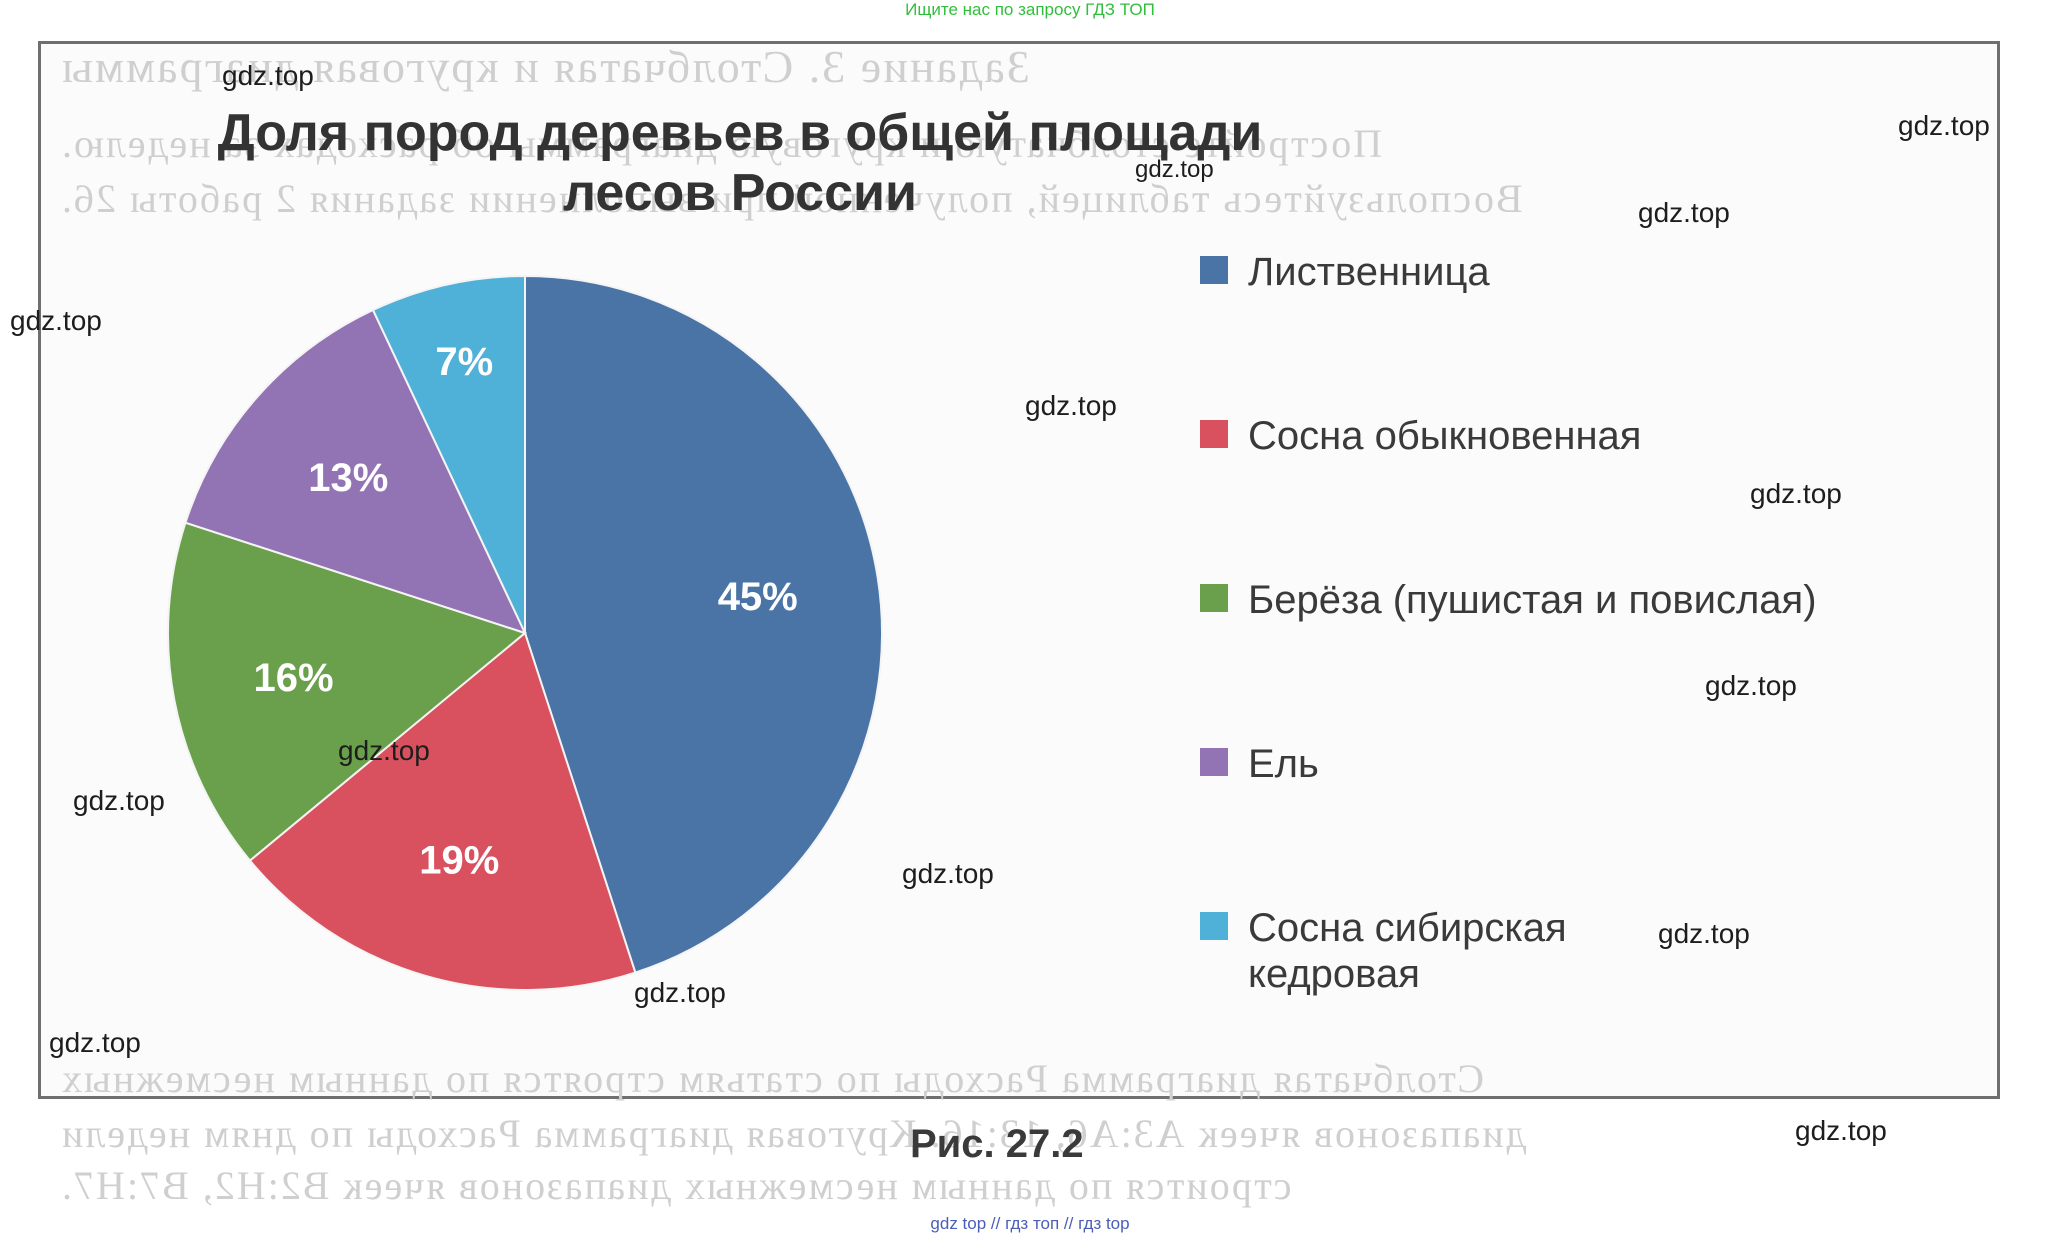  What do you see at coordinates (740, 193) in the screenshot?
I see `chart-title-line-2: лесов России` at bounding box center [740, 193].